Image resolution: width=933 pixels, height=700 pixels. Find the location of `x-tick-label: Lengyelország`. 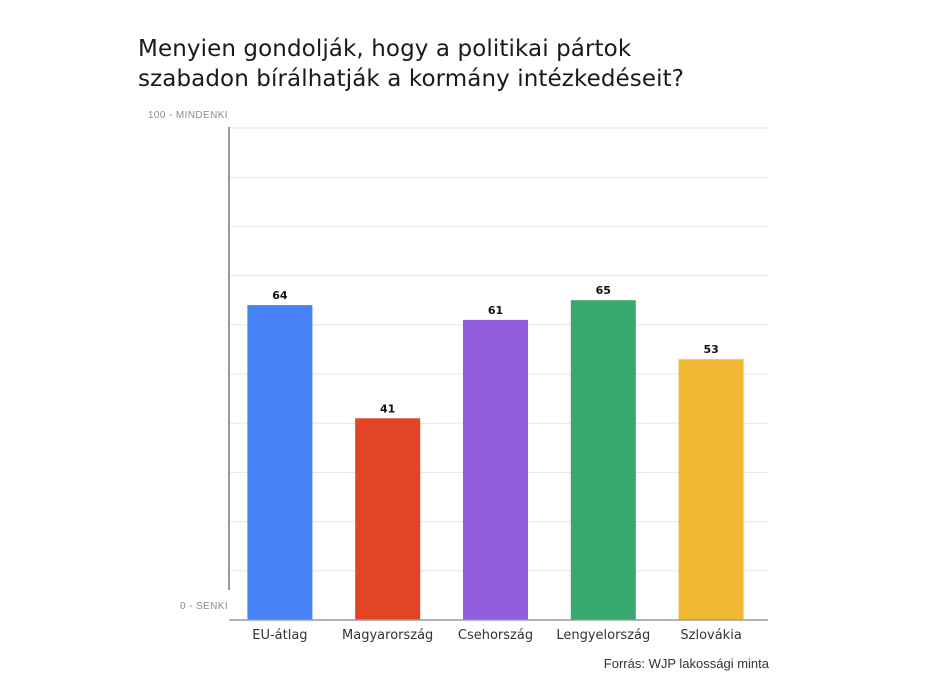

x-tick-label: Lengyelország is located at coordinates (603, 635).